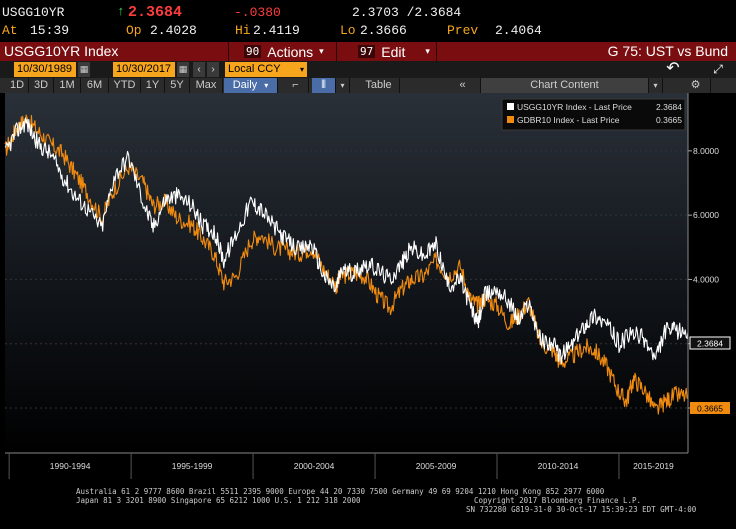 This screenshot has height=529, width=736. I want to click on page-title: G 75: UST vs Bund, so click(667, 51).